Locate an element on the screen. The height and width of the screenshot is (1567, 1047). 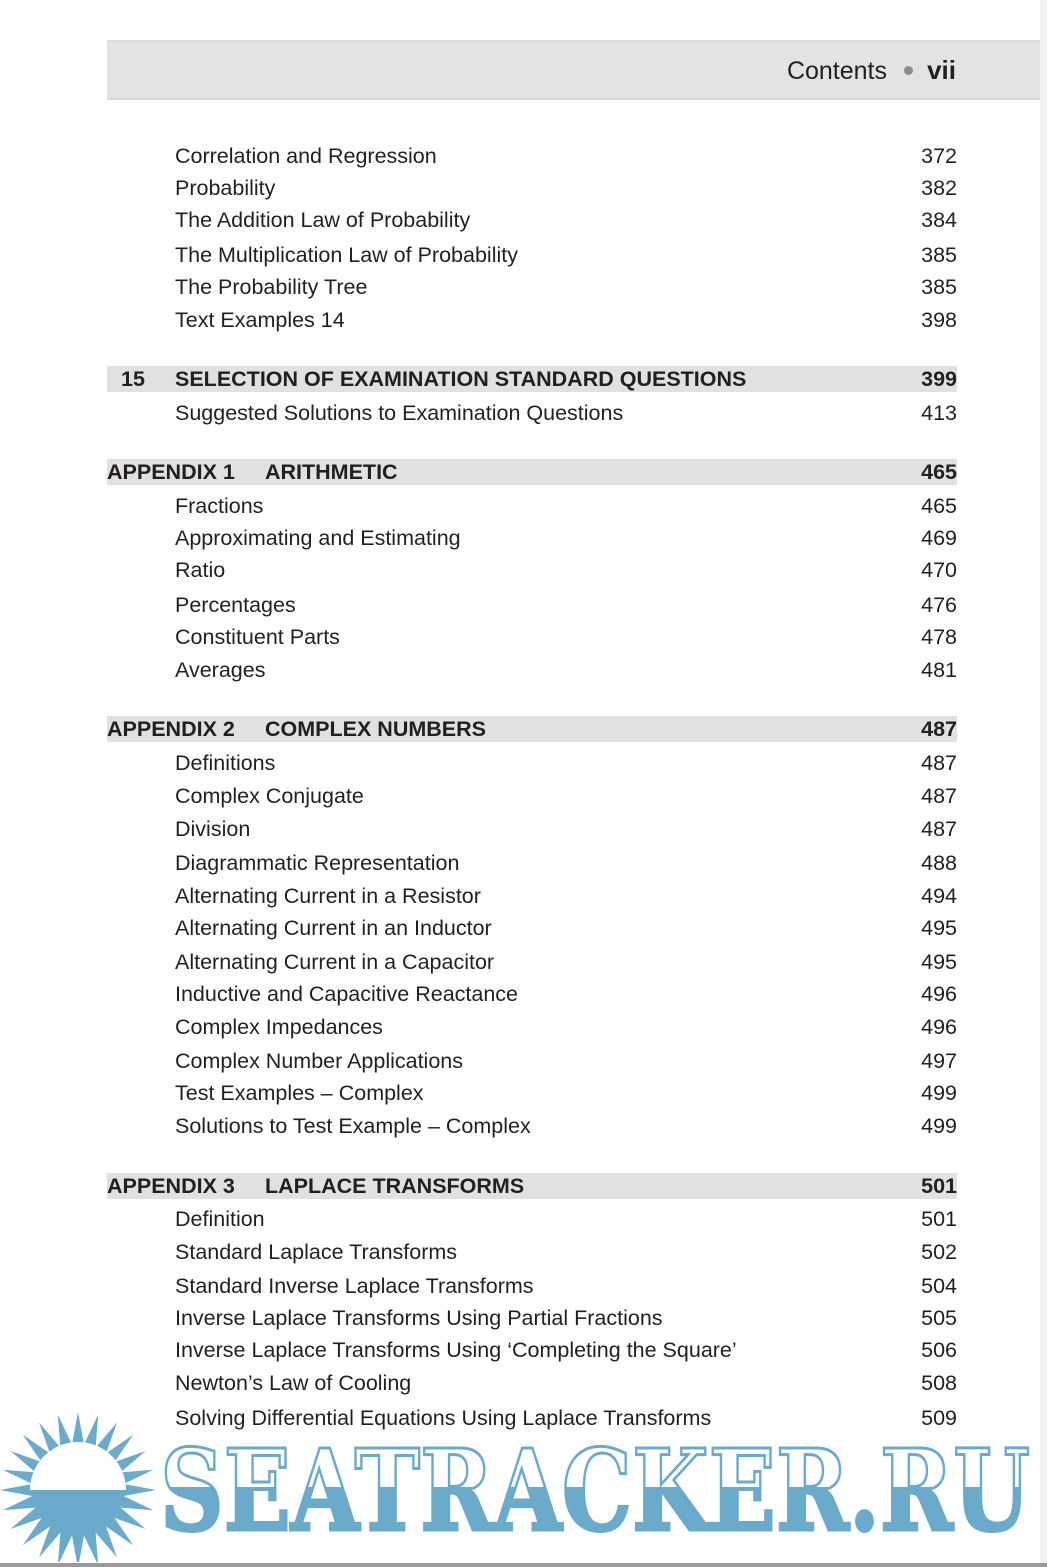
sun-icon is located at coordinates (78, 1487).